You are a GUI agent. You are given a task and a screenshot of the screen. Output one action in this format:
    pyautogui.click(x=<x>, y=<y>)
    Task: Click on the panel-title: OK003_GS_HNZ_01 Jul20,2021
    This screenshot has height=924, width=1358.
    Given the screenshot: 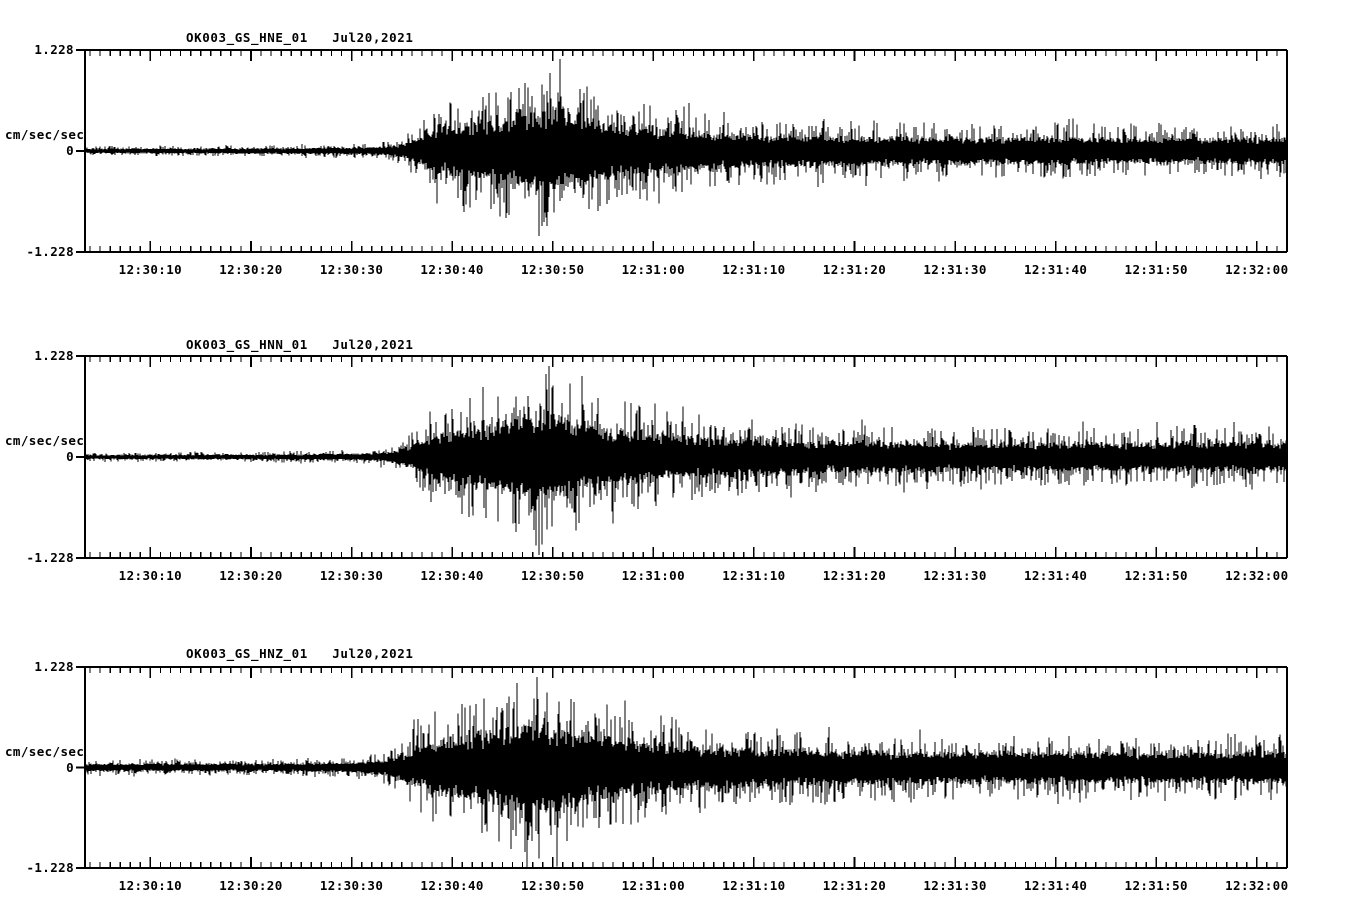 What is the action you would take?
    pyautogui.click(x=300, y=653)
    